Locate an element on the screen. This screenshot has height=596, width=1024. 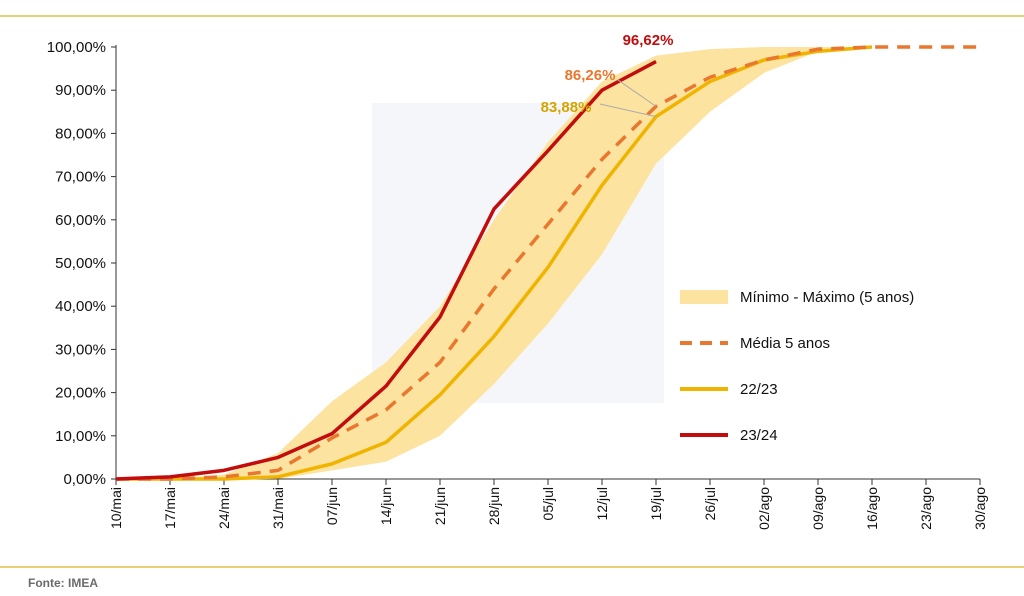
x-tick-label: 16/ago is located at coordinates (872, 508).